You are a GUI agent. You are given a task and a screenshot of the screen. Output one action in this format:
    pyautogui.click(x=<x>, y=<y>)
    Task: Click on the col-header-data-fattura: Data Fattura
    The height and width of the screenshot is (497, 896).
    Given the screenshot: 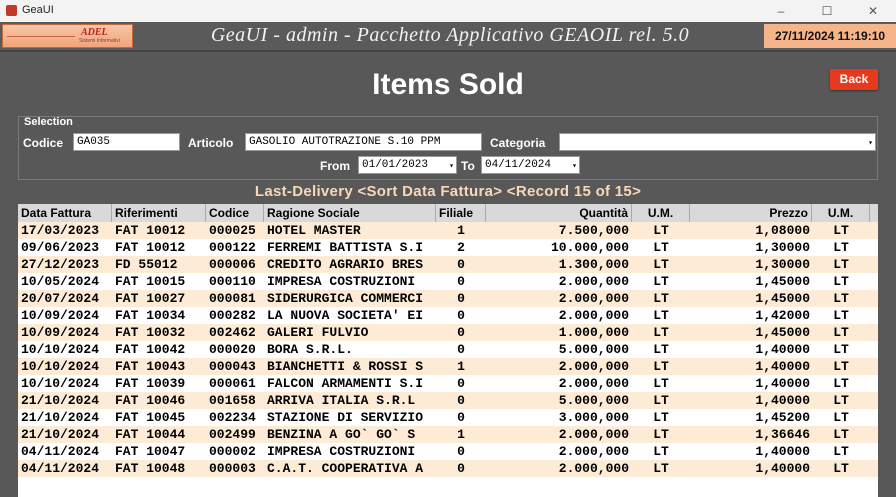 What is the action you would take?
    pyautogui.click(x=65, y=213)
    